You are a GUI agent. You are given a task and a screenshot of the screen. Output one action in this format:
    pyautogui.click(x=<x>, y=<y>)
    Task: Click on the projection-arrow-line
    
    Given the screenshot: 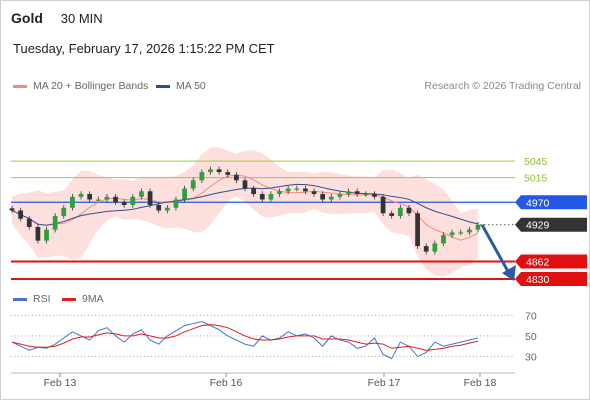 What is the action you would take?
    pyautogui.click(x=496, y=250)
    